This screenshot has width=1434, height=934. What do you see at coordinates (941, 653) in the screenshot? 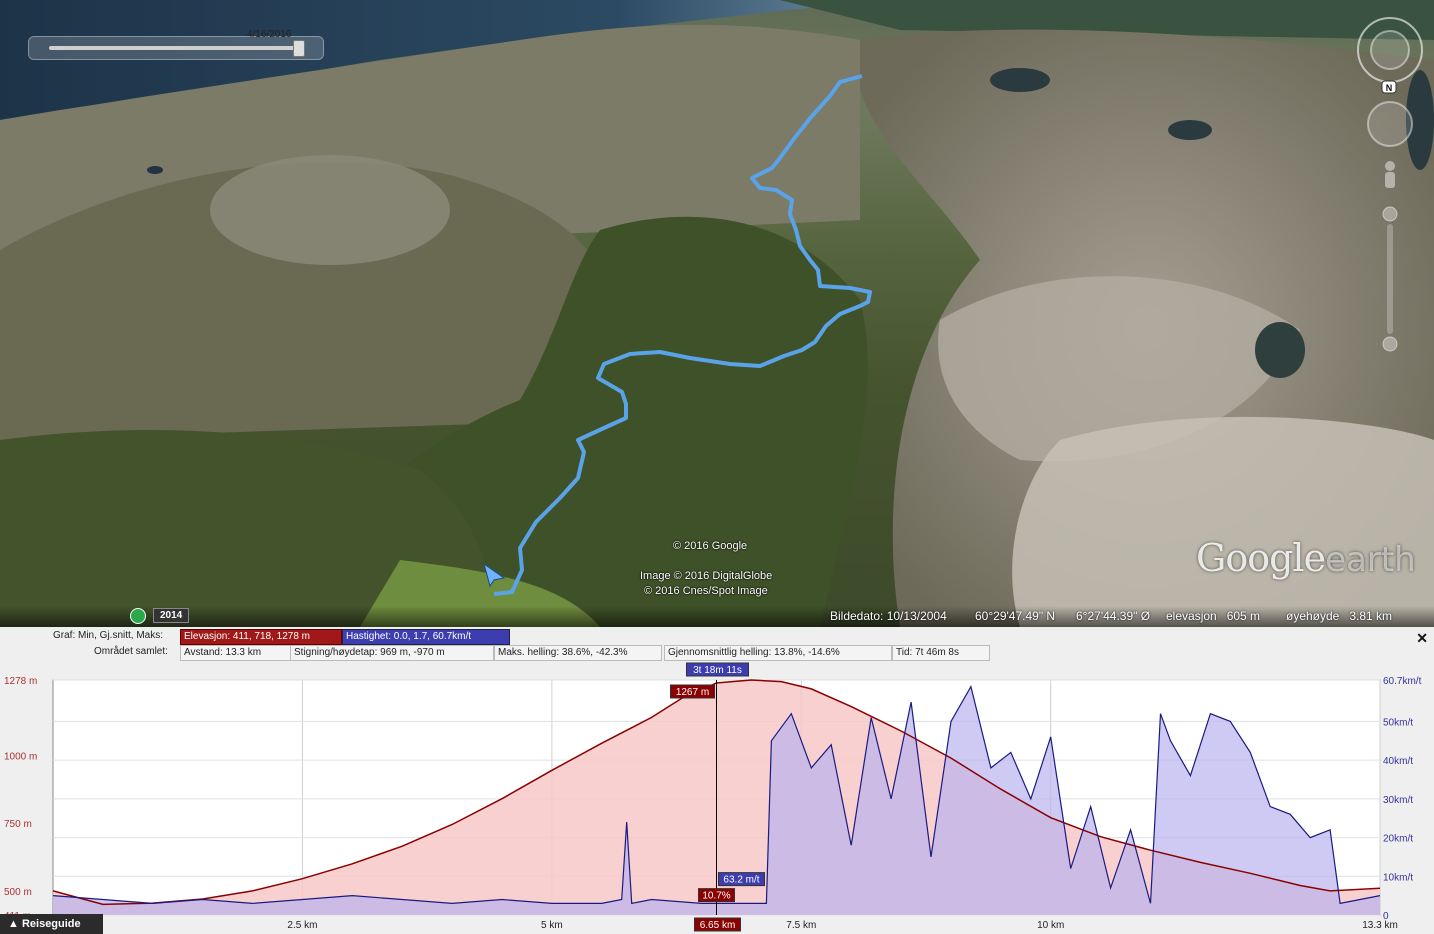
I see `time-stat: Tid: 7t 46m 8s` at bounding box center [941, 653].